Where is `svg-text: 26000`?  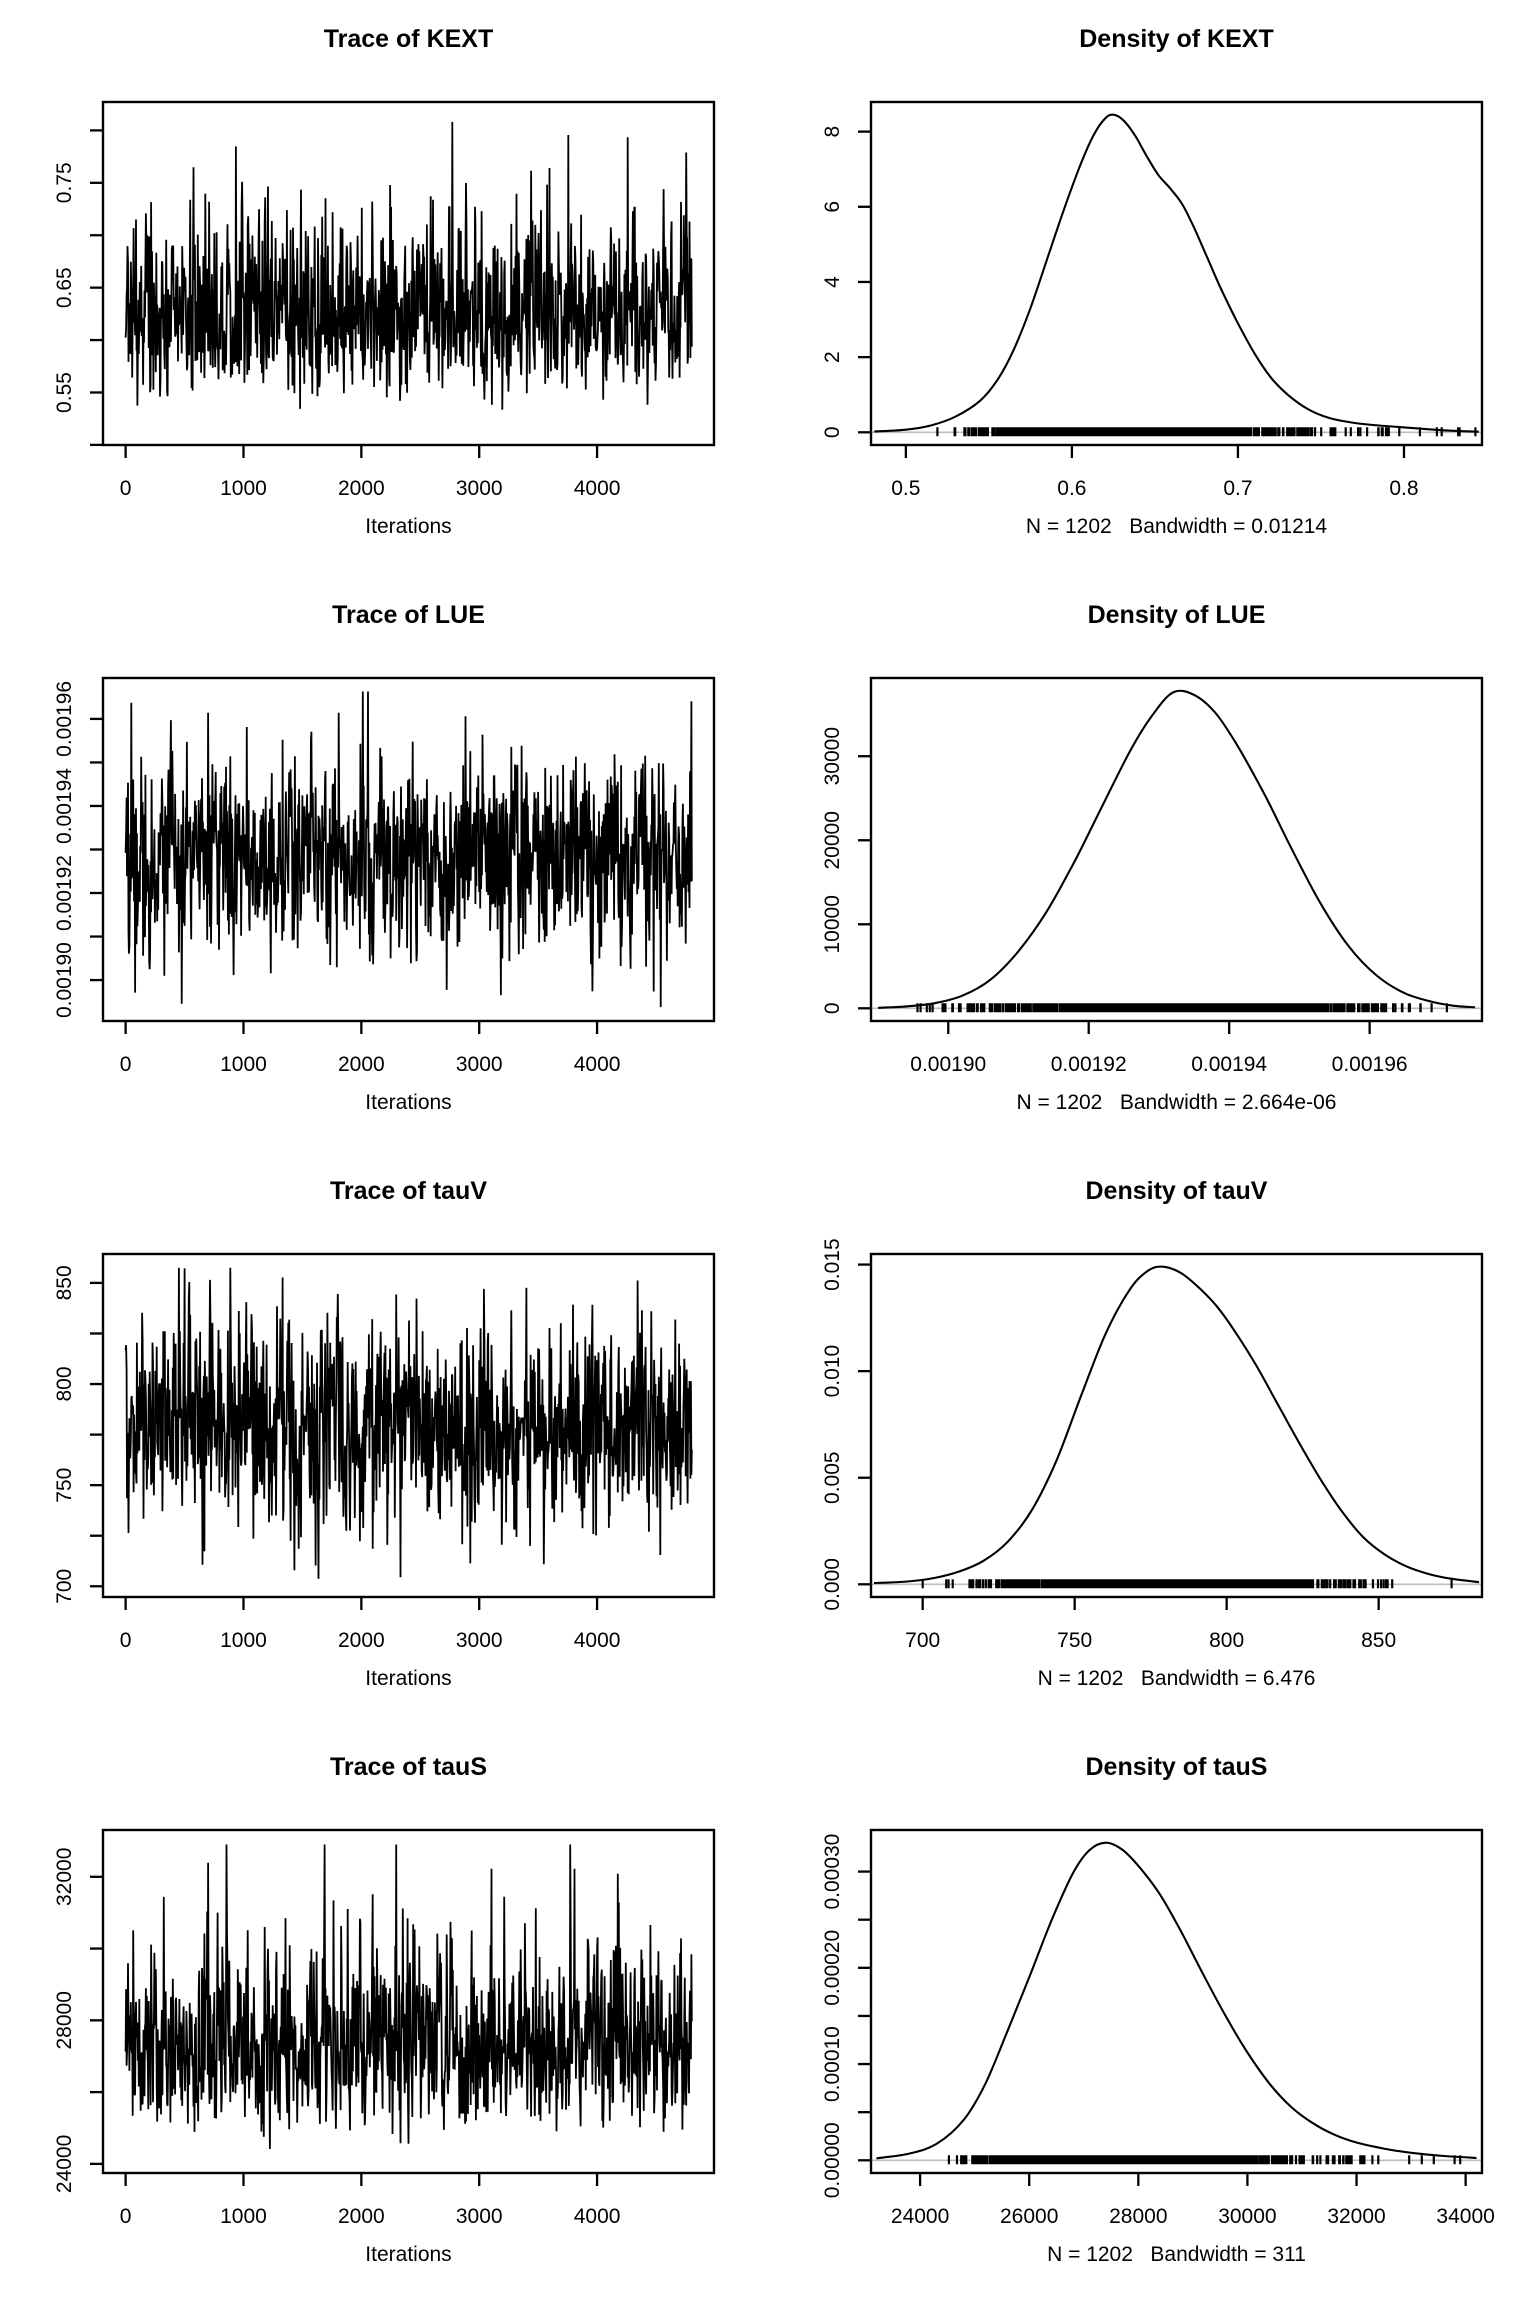 svg-text: 26000 is located at coordinates (1029, 2216).